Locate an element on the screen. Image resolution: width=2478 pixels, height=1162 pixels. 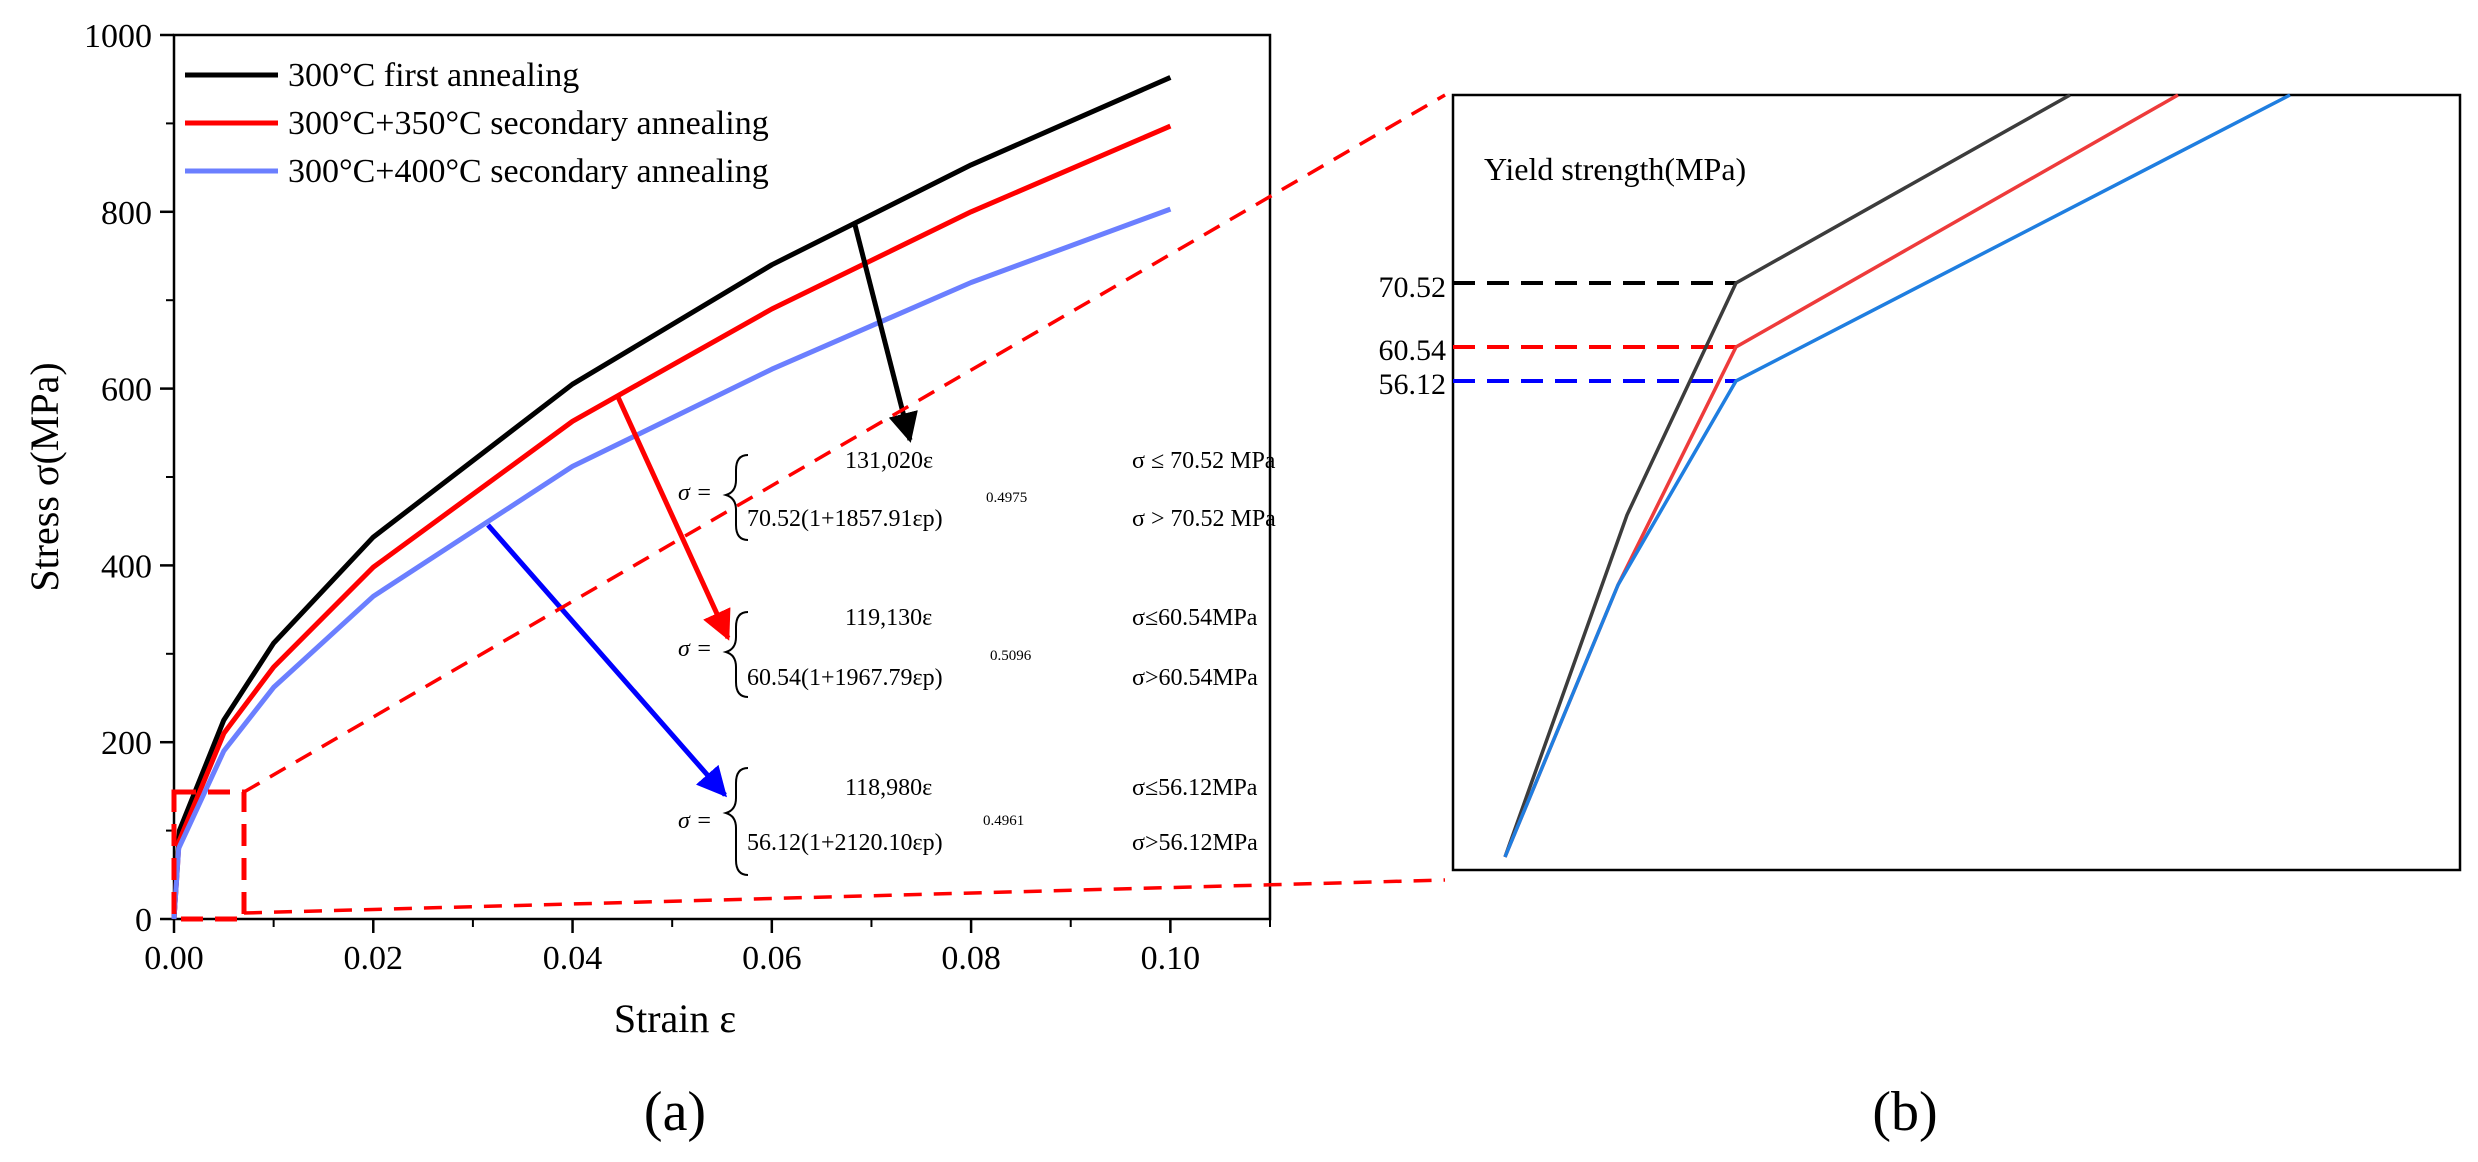
eq3-cond2: σ>56.12MPa is located at coordinates (1195, 843).